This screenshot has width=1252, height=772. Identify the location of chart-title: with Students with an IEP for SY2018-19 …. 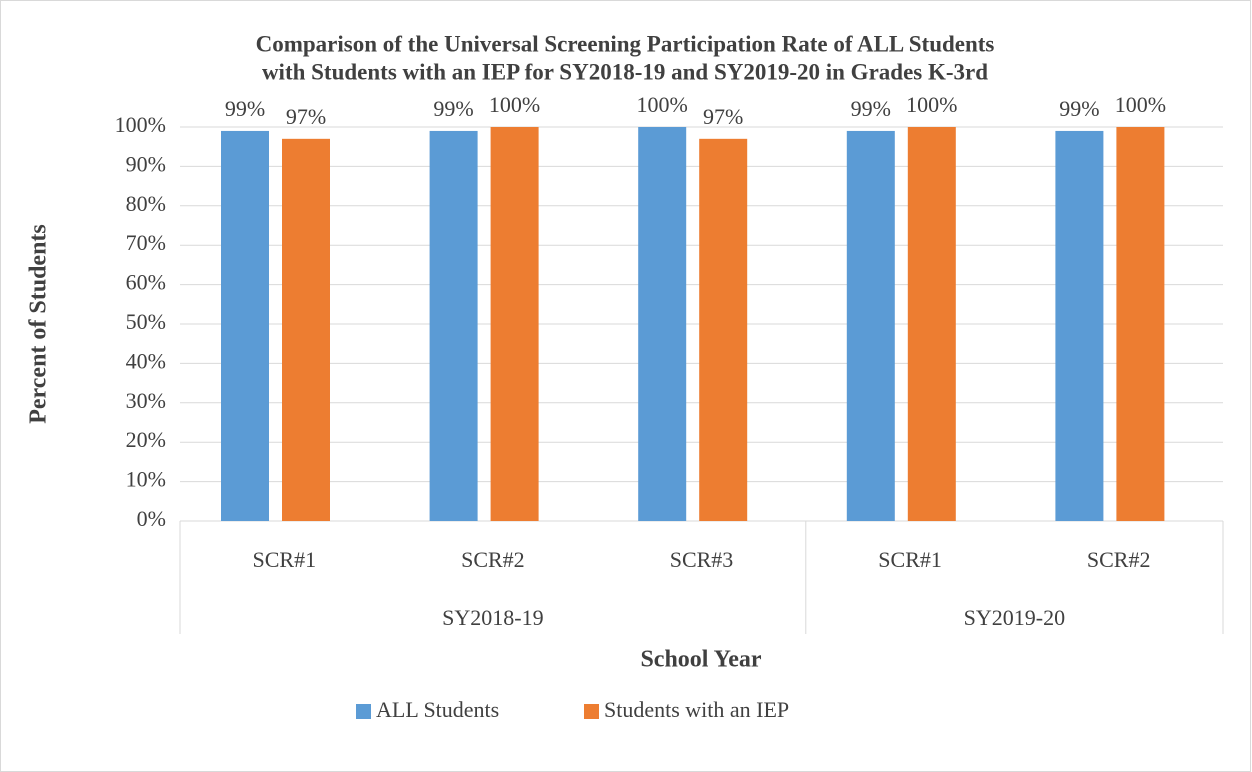
(625, 71).